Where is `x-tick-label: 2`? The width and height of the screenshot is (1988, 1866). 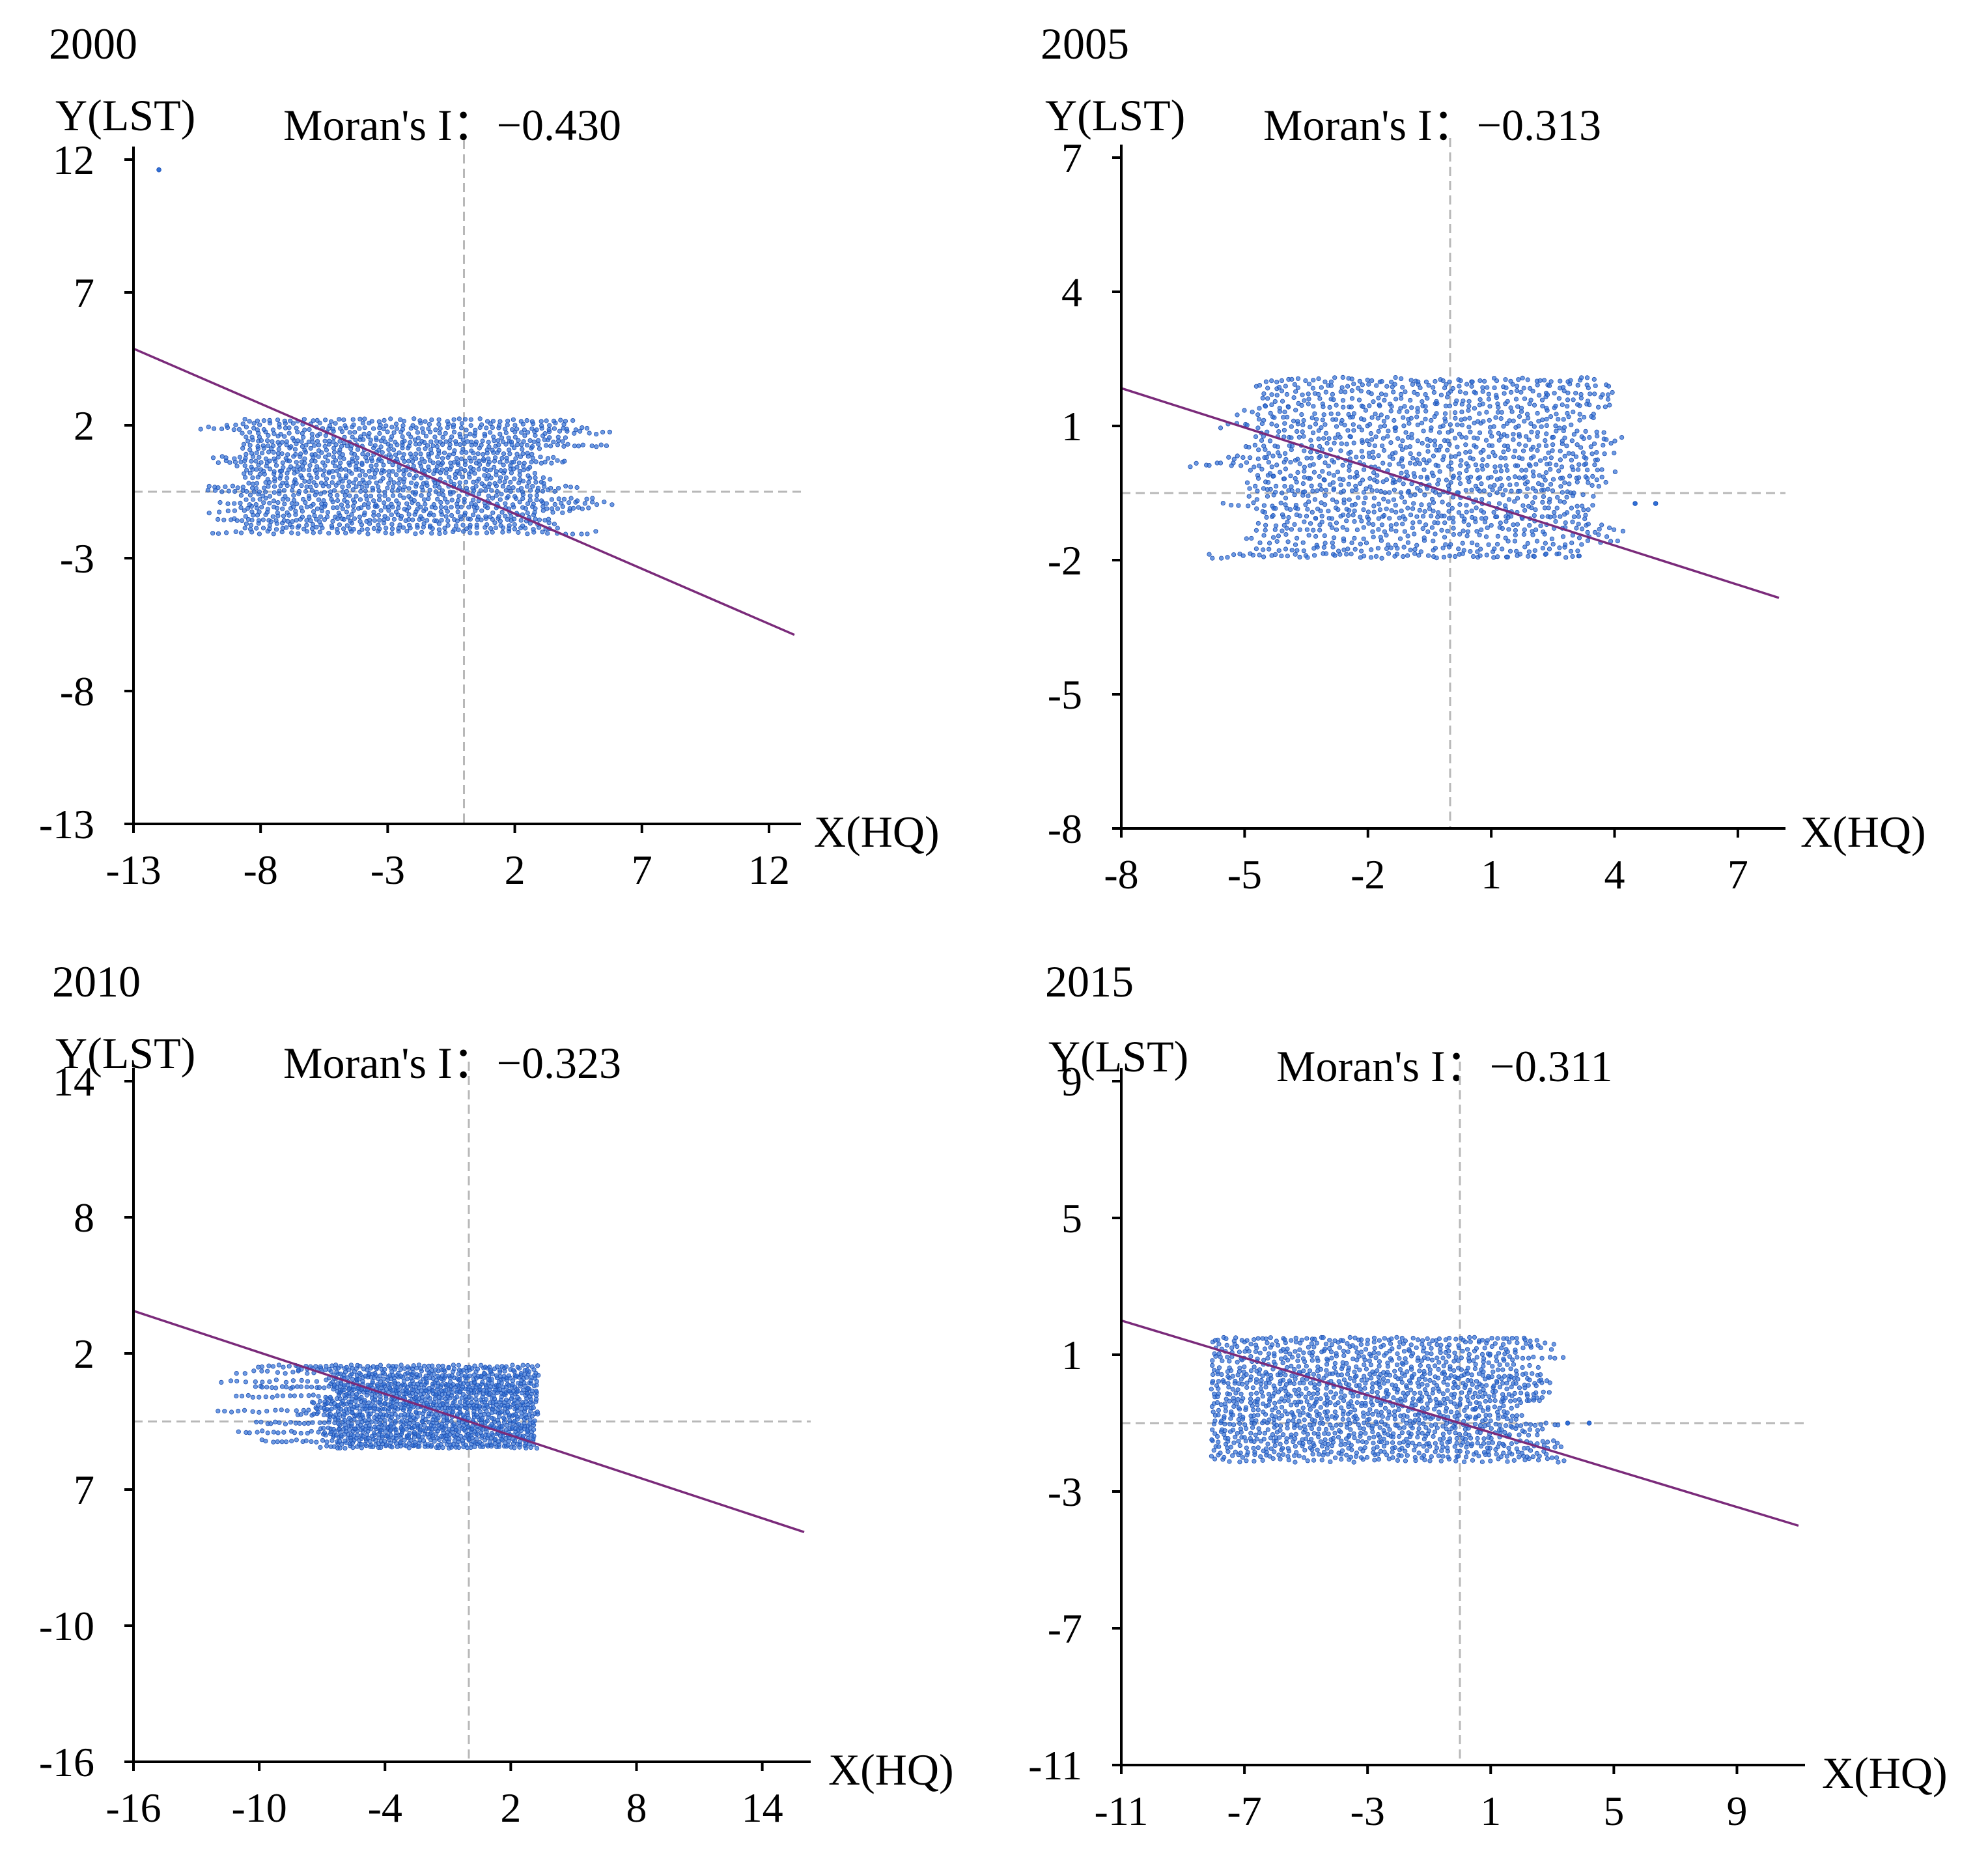
x-tick-label: 2 is located at coordinates (515, 870).